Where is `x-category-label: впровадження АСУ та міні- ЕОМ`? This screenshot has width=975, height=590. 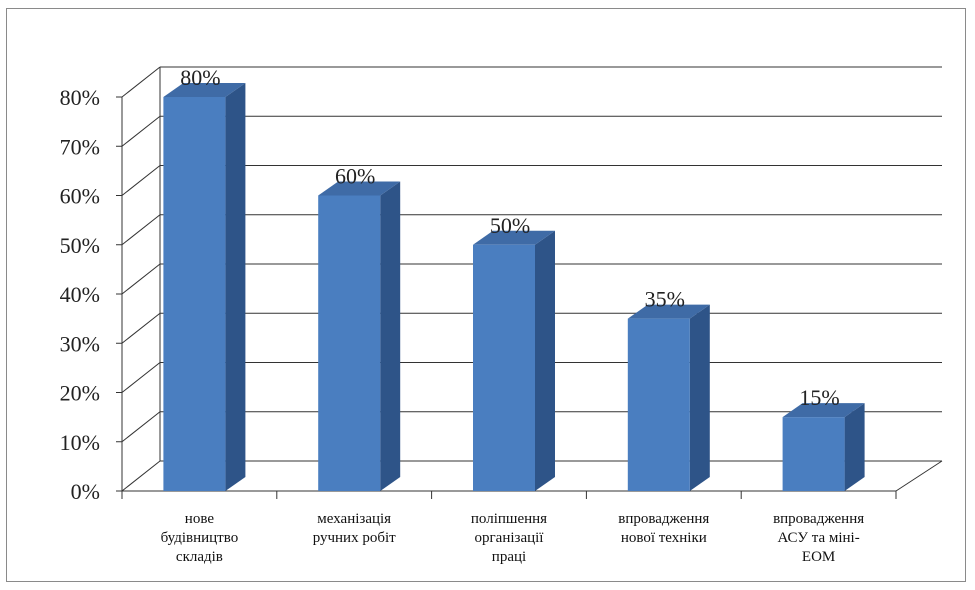
x-category-label: впровадження АСУ та міні- ЕОМ is located at coordinates (818, 538).